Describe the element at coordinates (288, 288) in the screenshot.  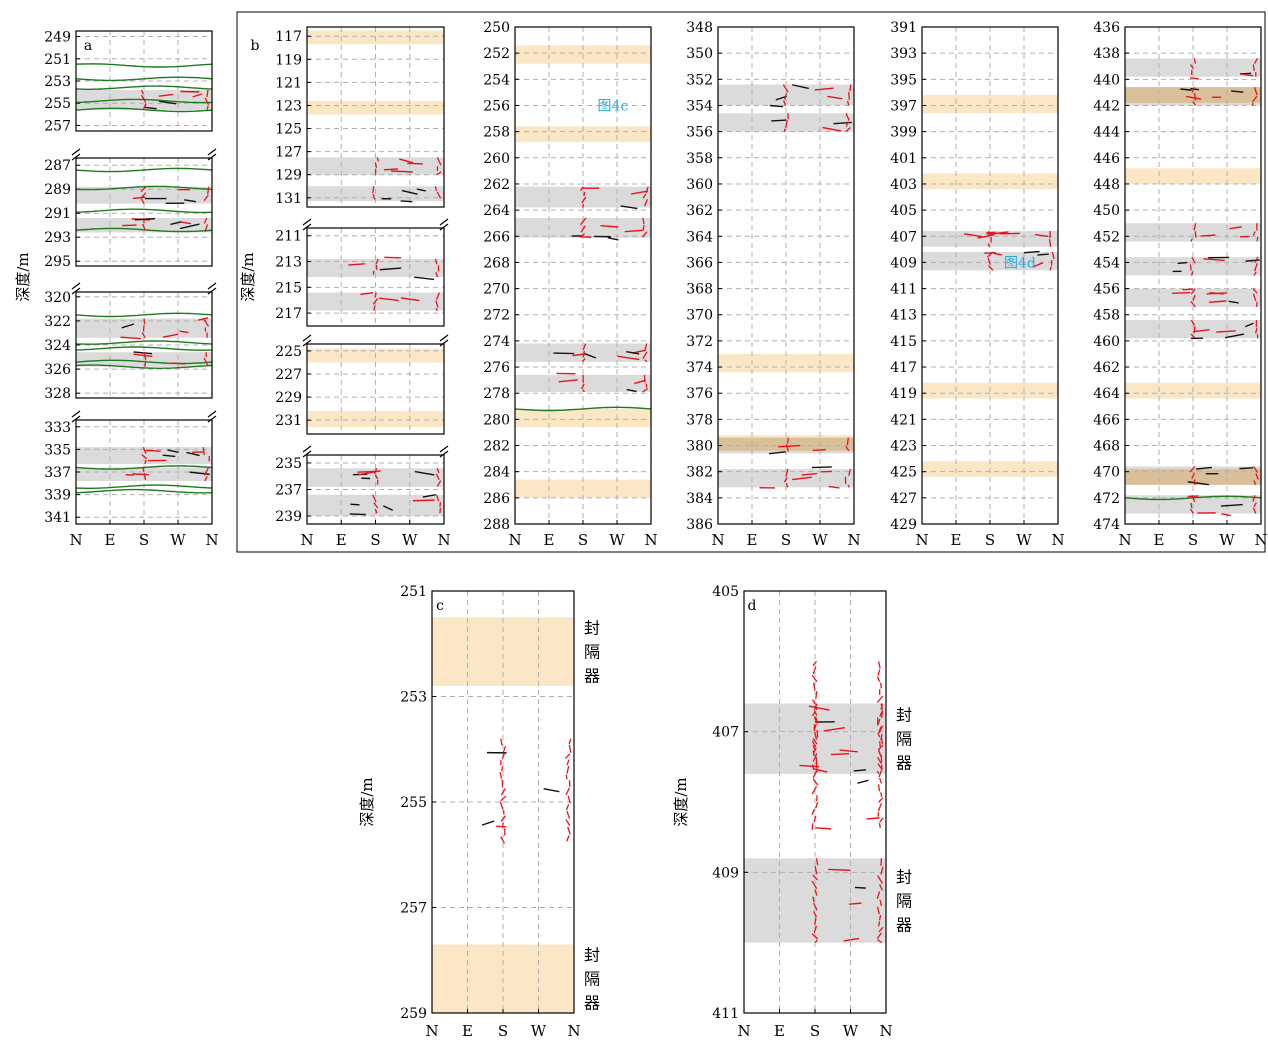
I see `y-tick-label: 215` at that location.